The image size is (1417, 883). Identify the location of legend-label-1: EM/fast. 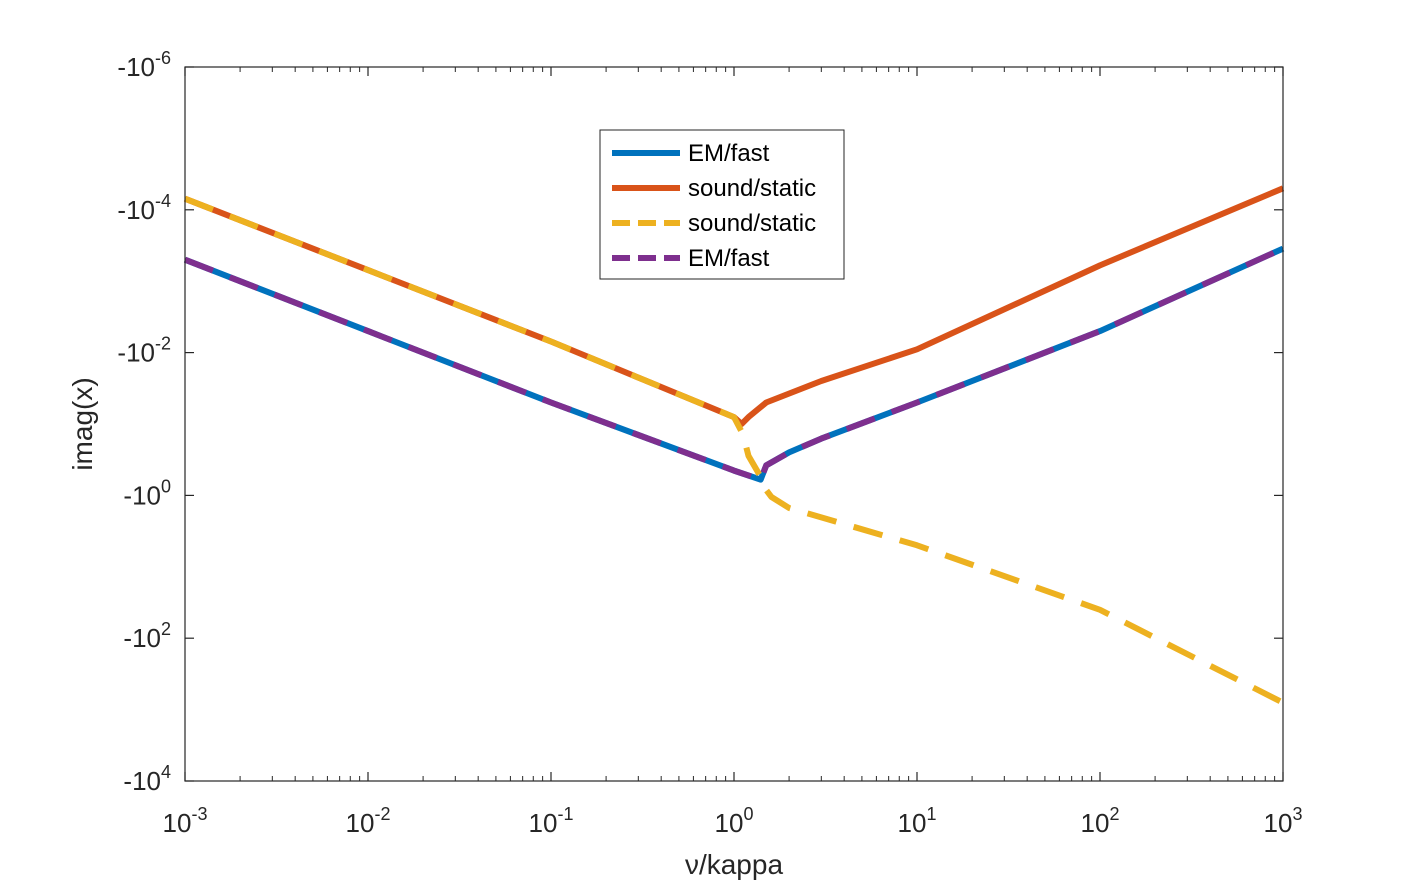
(729, 153).